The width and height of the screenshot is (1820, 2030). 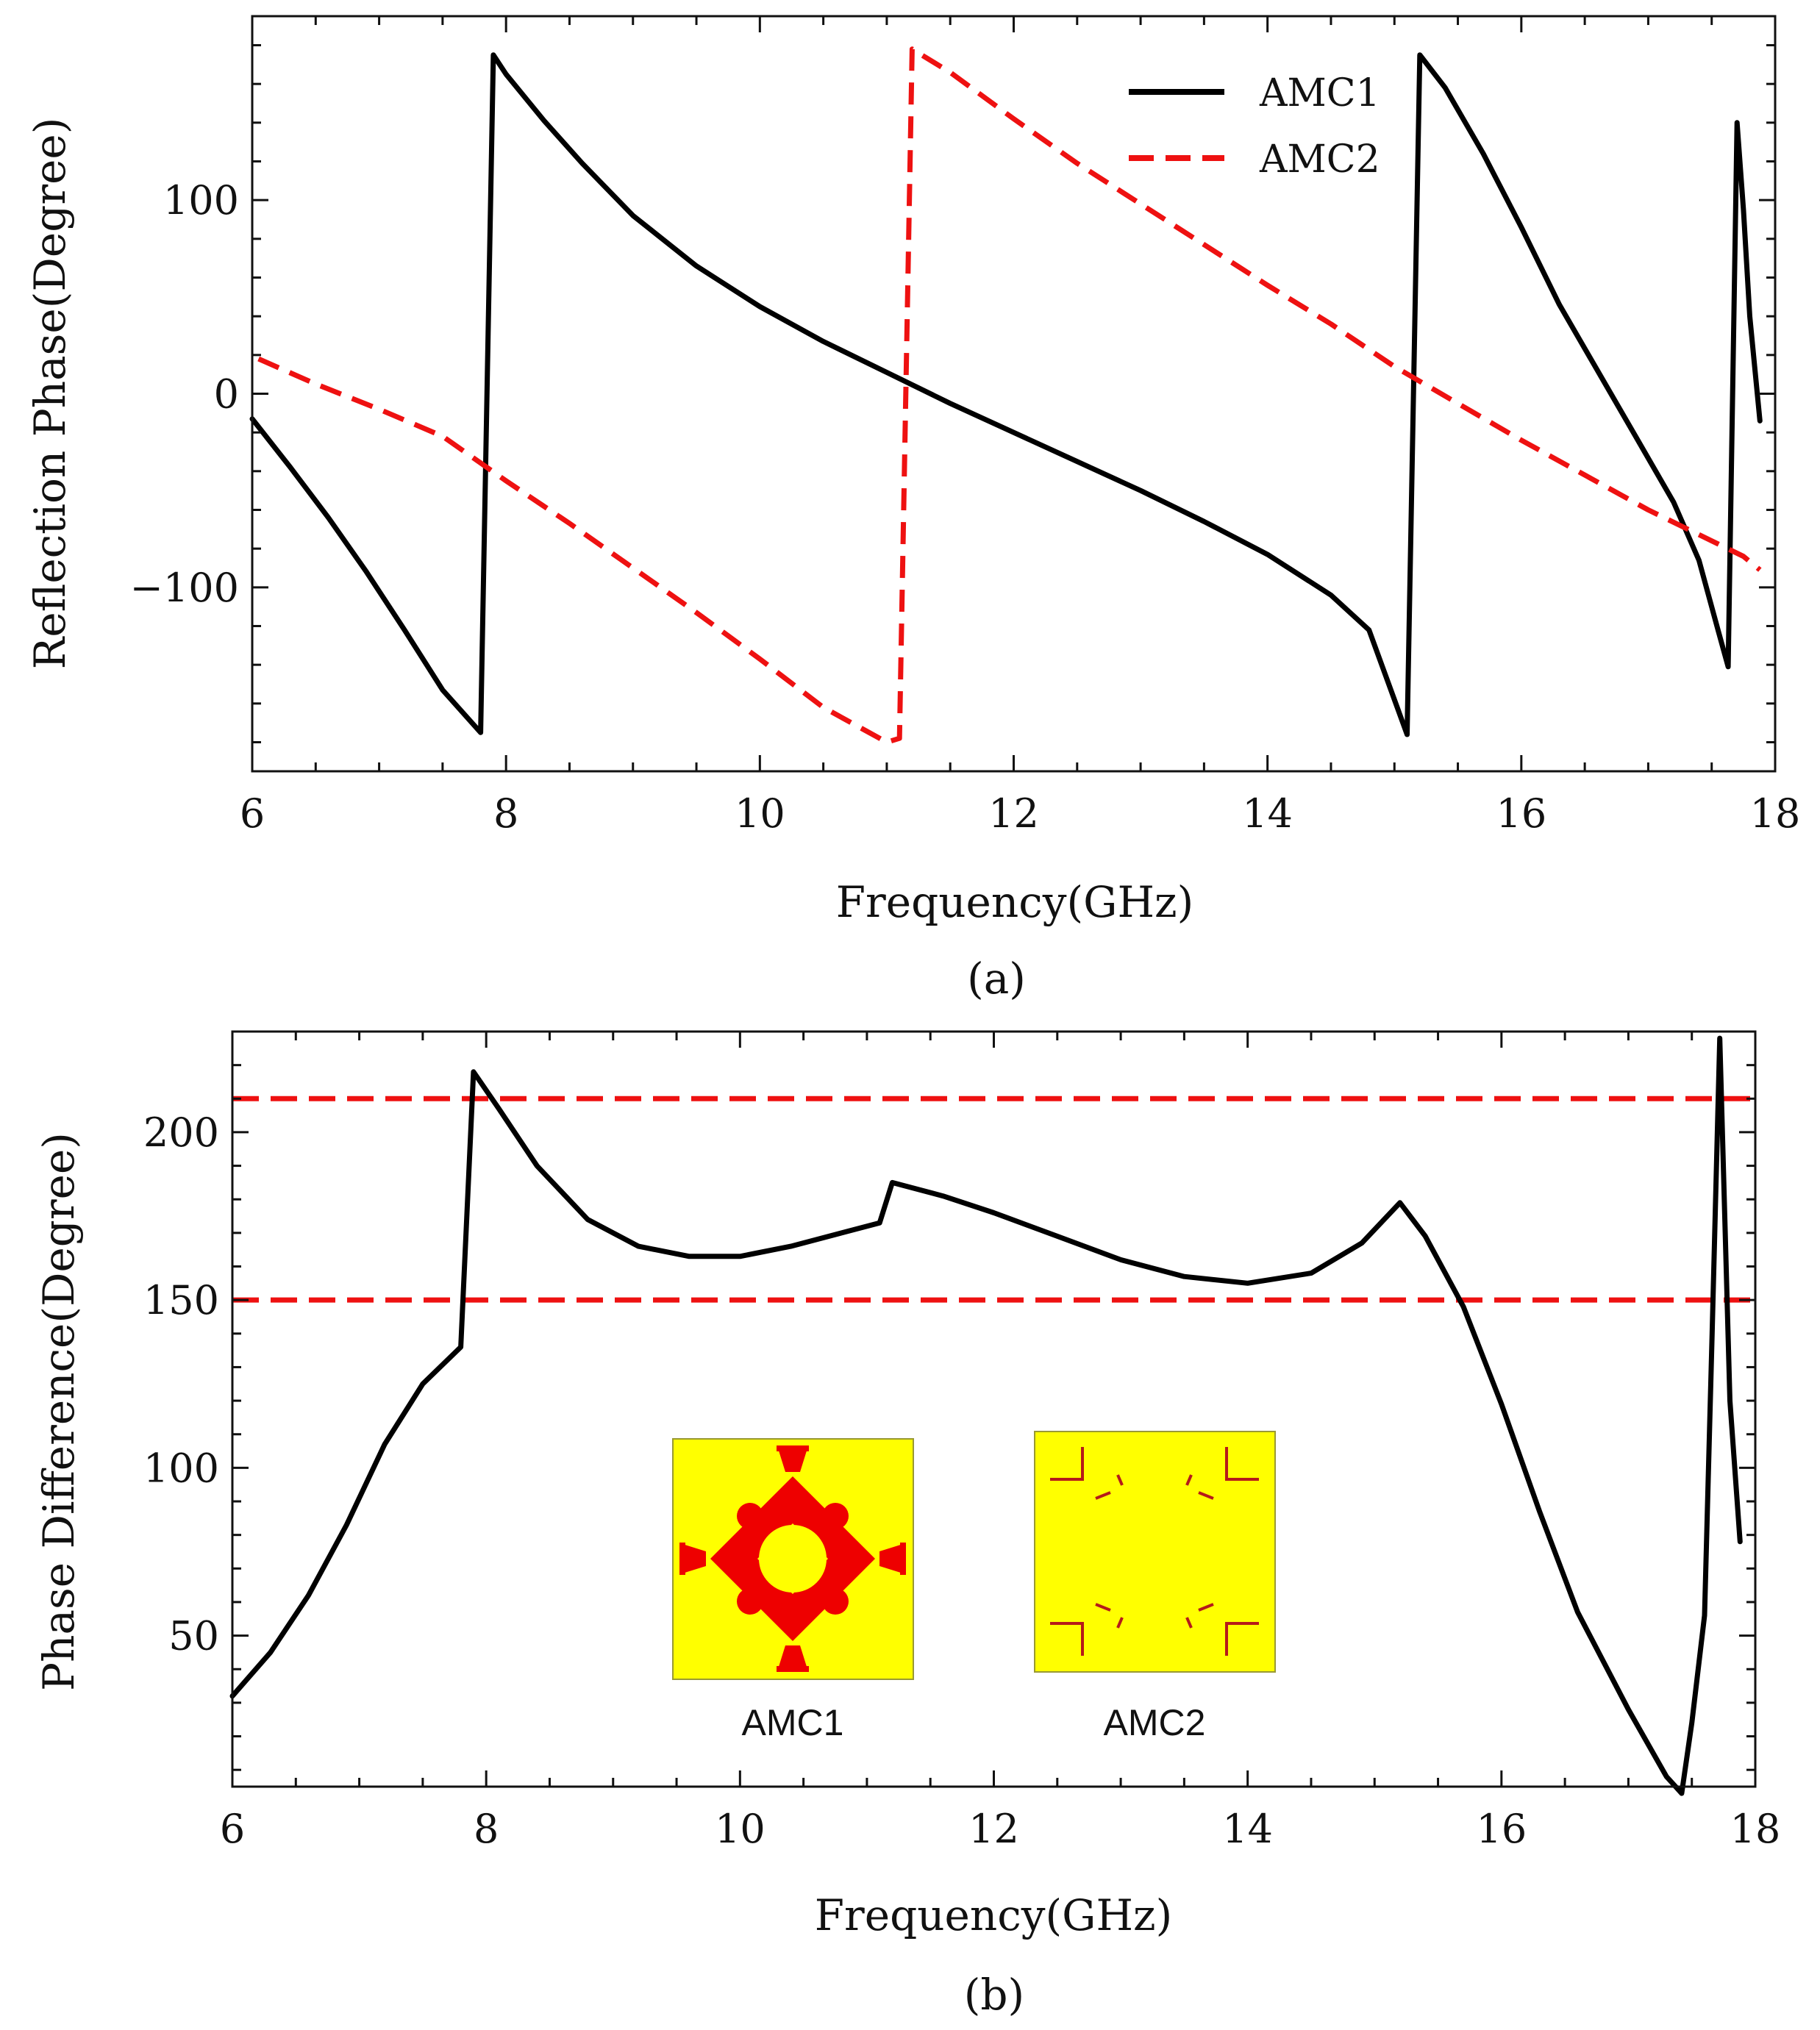 I want to click on amc2-pattern-icon, so click(x=1154, y=1551).